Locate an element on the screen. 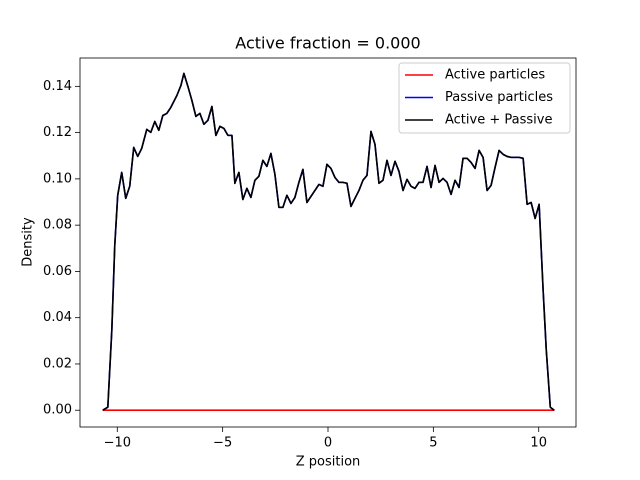 Image resolution: width=640 pixels, height=480 pixels. x-tick-label: 0 is located at coordinates (328, 443).